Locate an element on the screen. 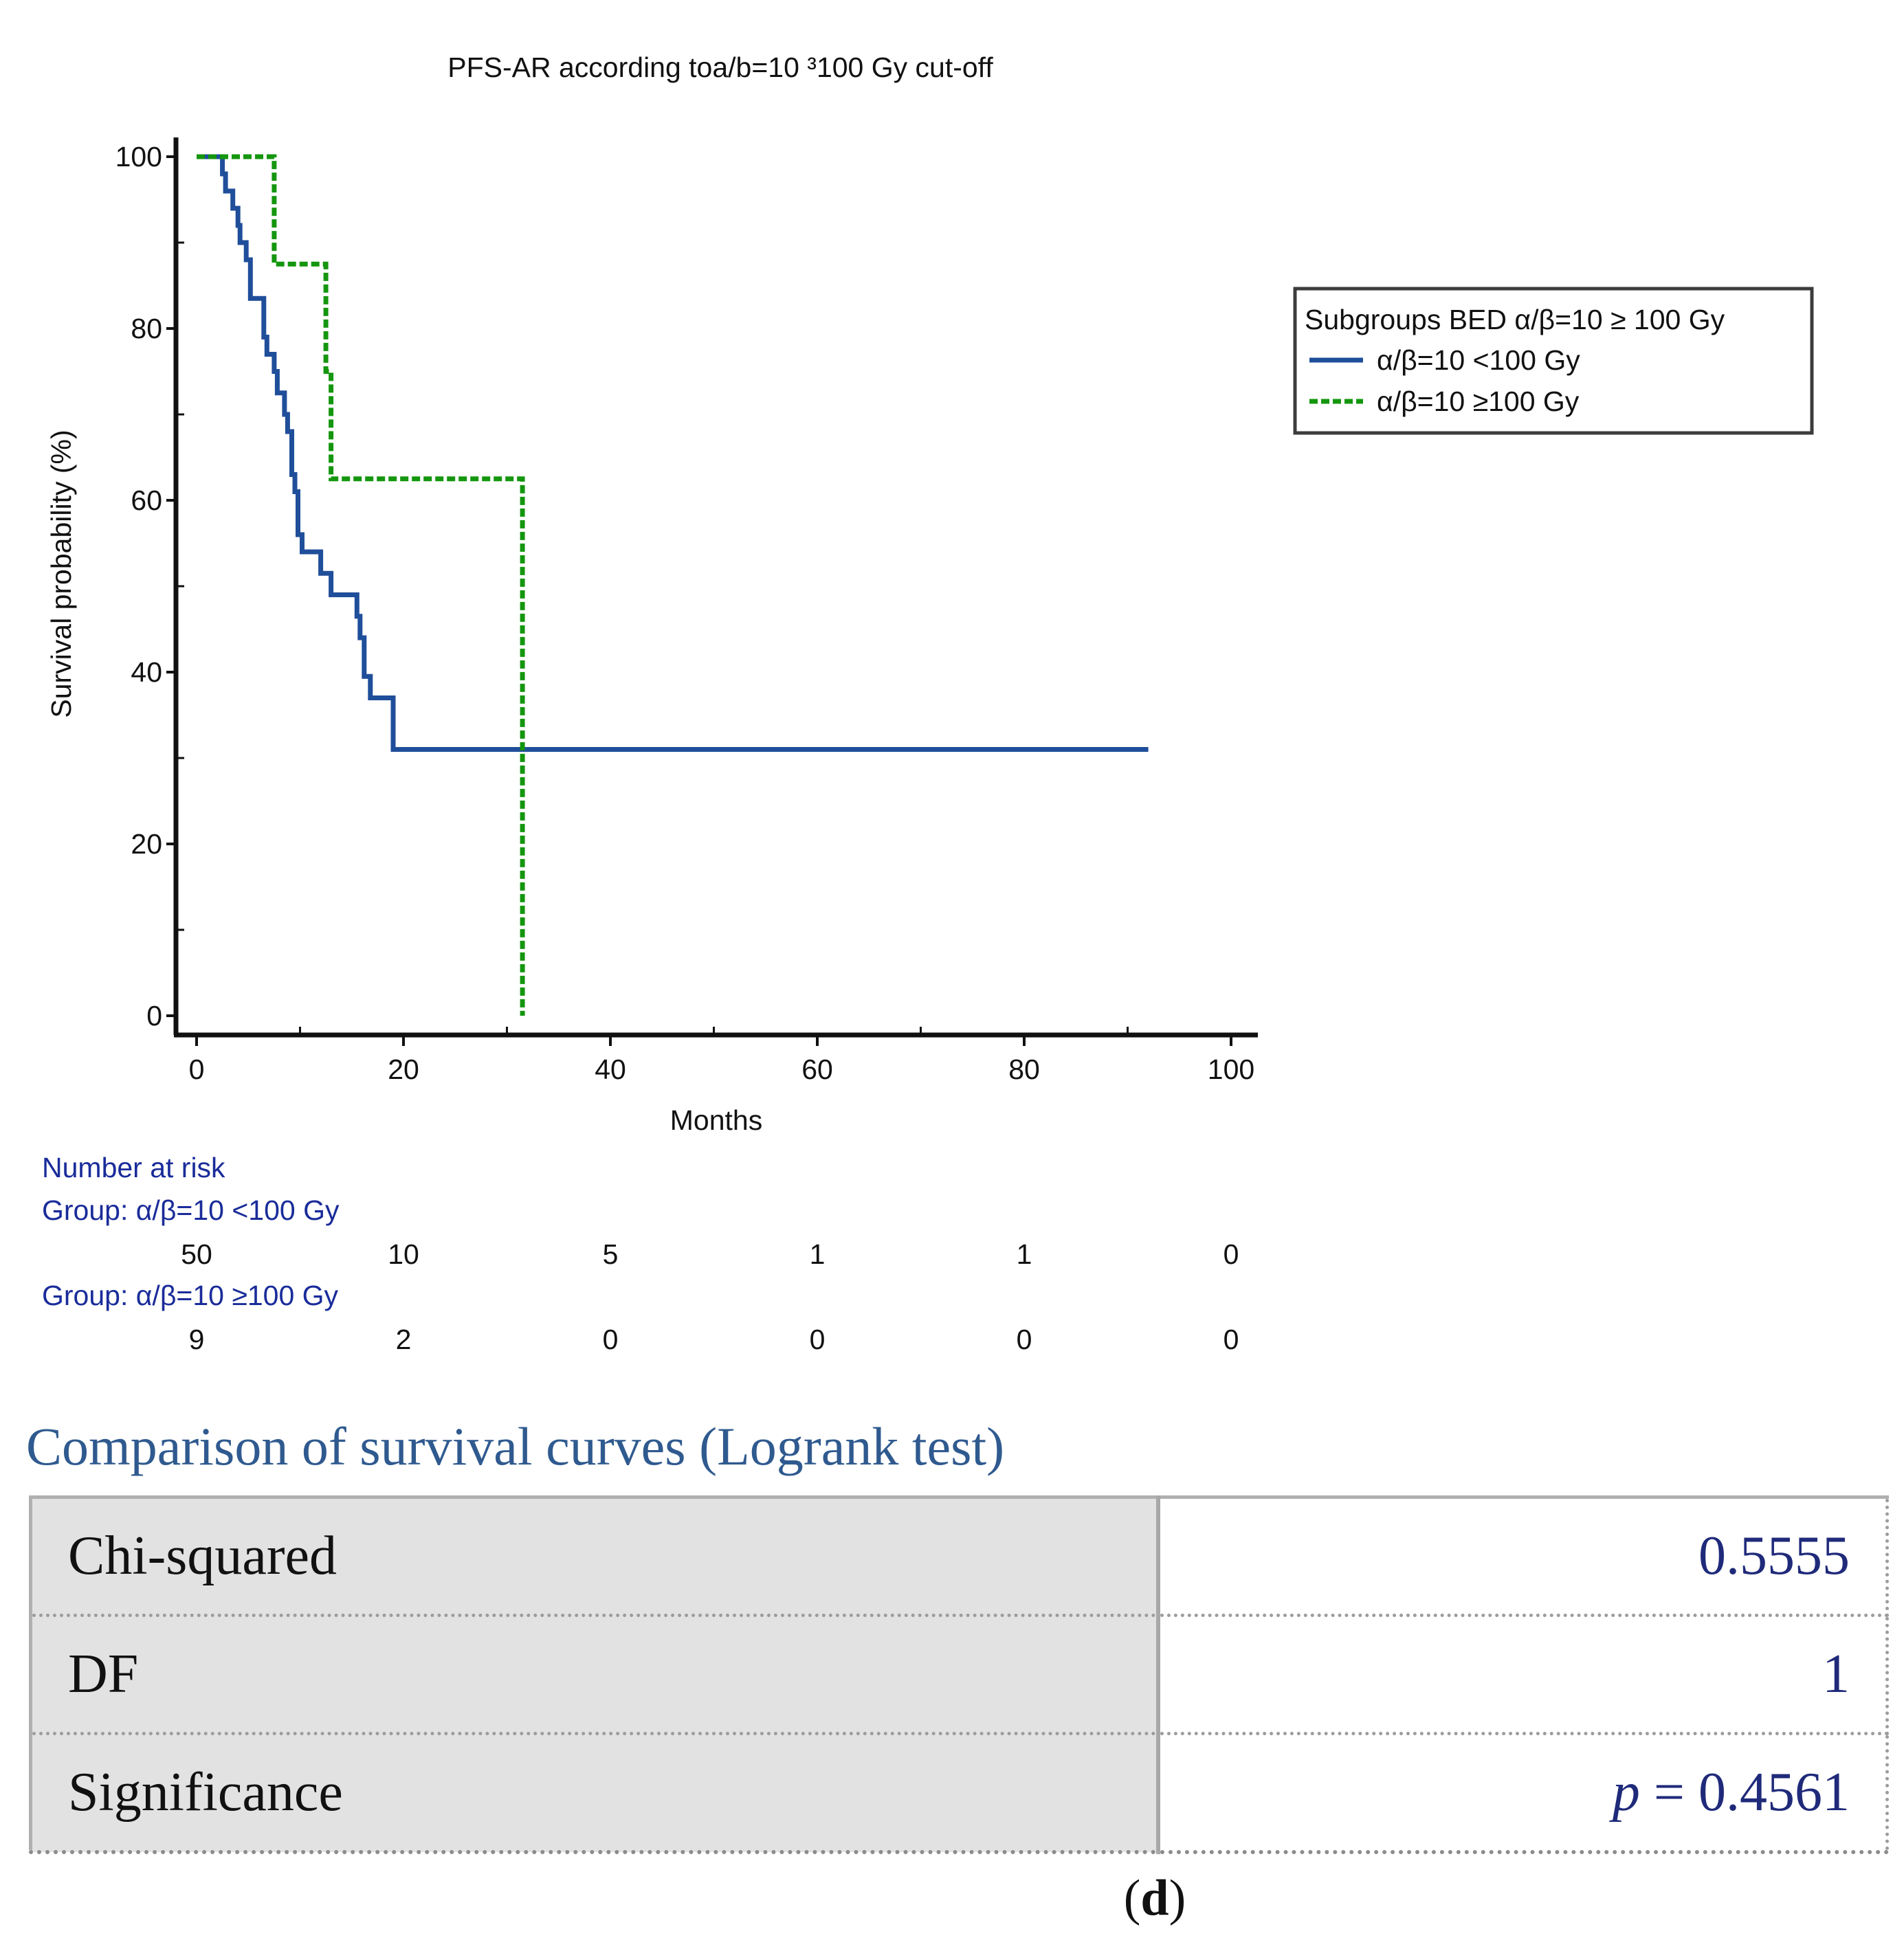 The image size is (1904, 1938). risk-row-group-2: 9 2 0 0 0 0 is located at coordinates (714, 1339).